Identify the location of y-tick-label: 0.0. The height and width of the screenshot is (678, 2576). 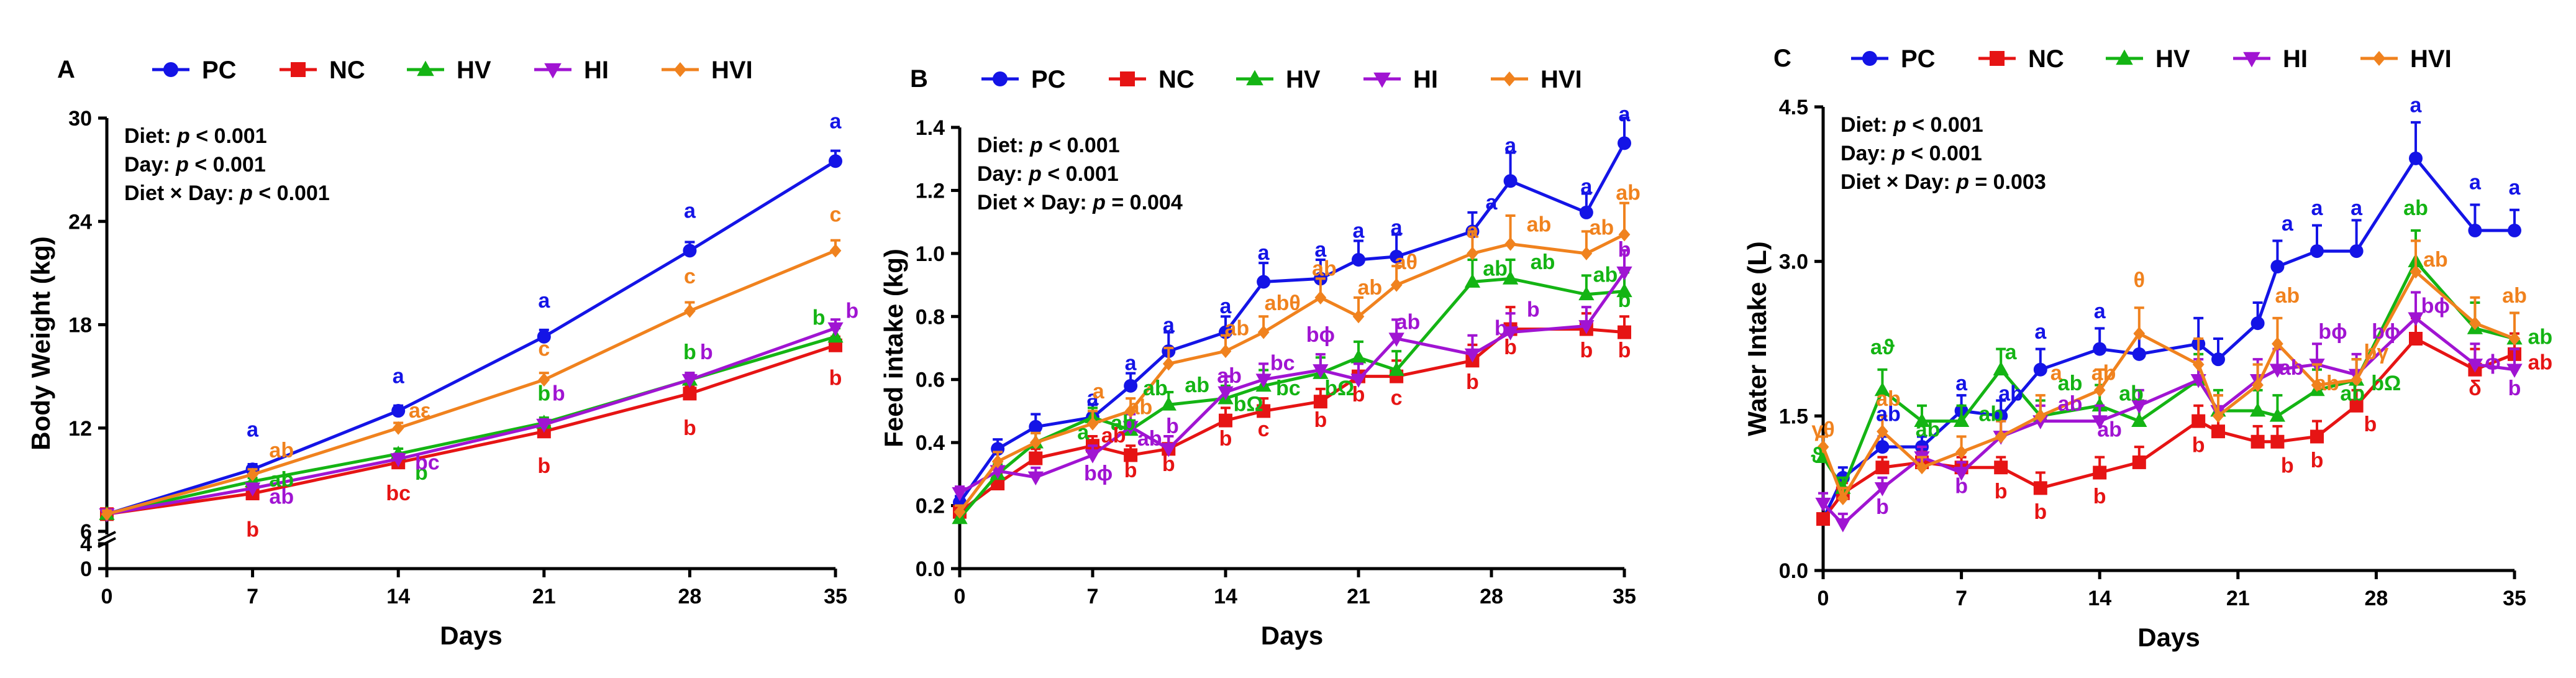
(1793, 571).